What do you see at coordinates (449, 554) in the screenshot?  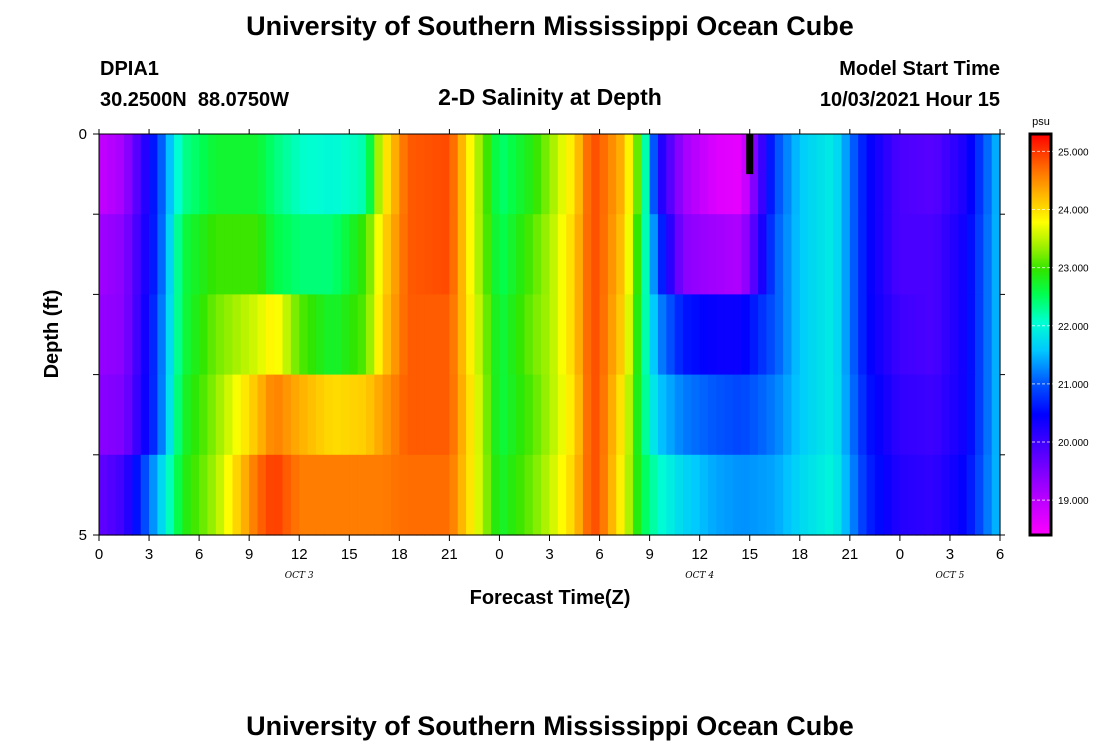 I see `x-tick-label: 21` at bounding box center [449, 554].